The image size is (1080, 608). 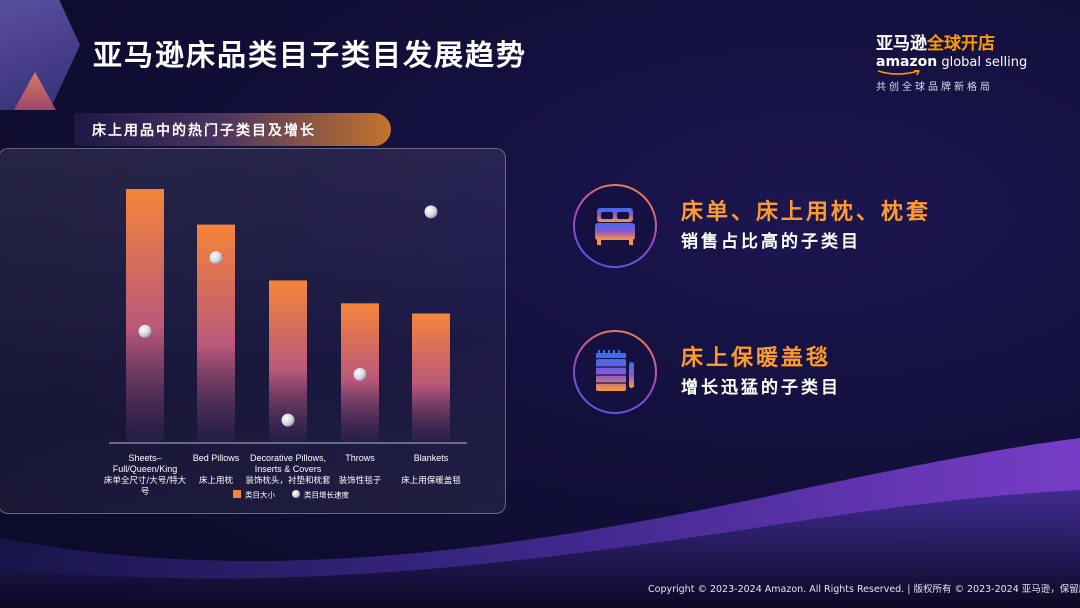 What do you see at coordinates (145, 486) in the screenshot?
I see `x-tick-label-cn-1: 床单全尺寸/大号/特大号` at bounding box center [145, 486].